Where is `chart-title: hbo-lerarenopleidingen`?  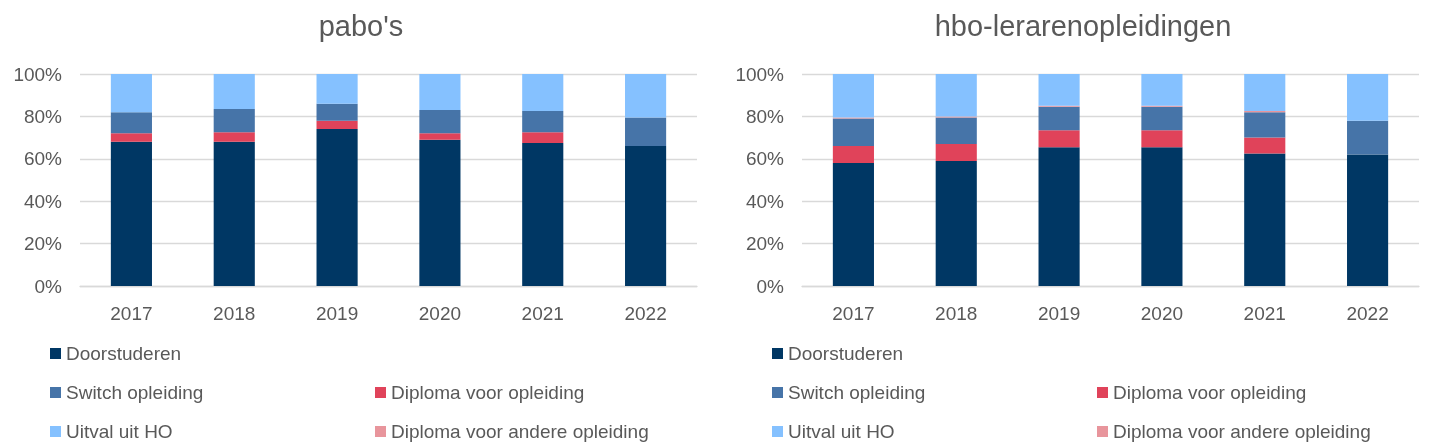
chart-title: hbo-lerarenopleidingen is located at coordinates (1083, 25).